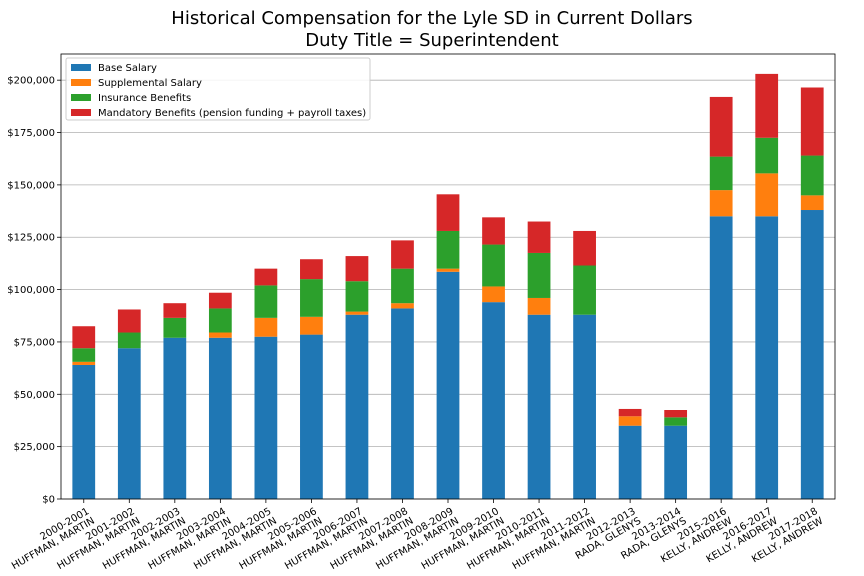 The height and width of the screenshot is (576, 864). What do you see at coordinates (34, 342) in the screenshot?
I see `y-tick-label: $75,000` at bounding box center [34, 342].